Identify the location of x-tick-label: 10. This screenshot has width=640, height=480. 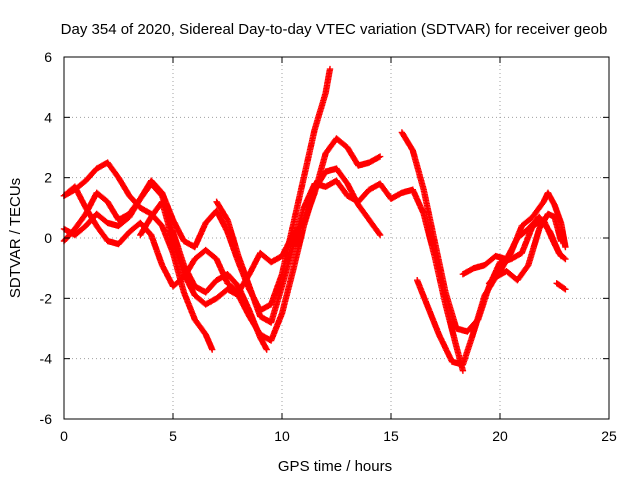
(282, 436).